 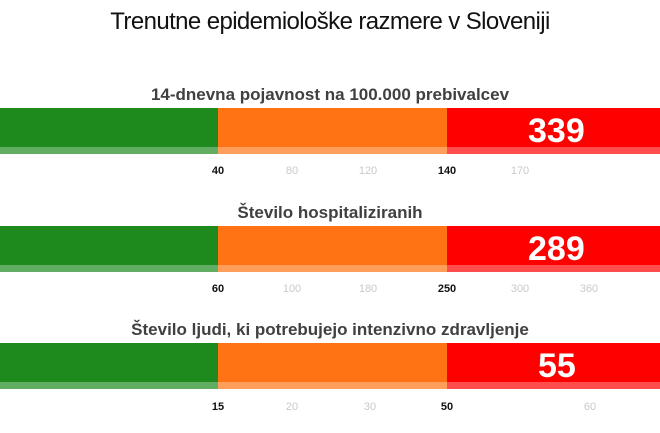 I want to click on indicator-bar-incidence: 339, so click(x=330, y=131).